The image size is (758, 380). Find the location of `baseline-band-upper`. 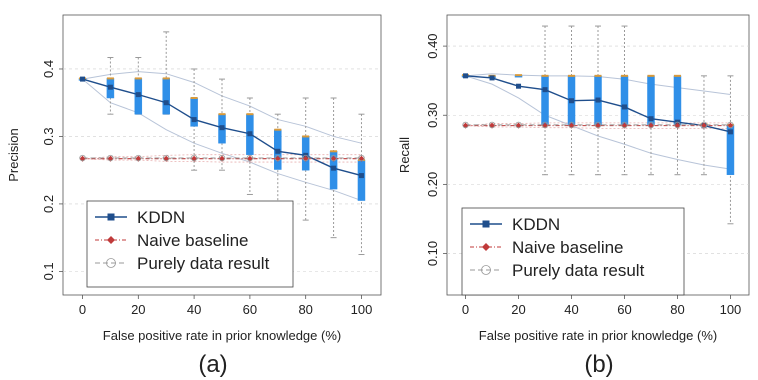

baseline-band-upper is located at coordinates (222, 157).